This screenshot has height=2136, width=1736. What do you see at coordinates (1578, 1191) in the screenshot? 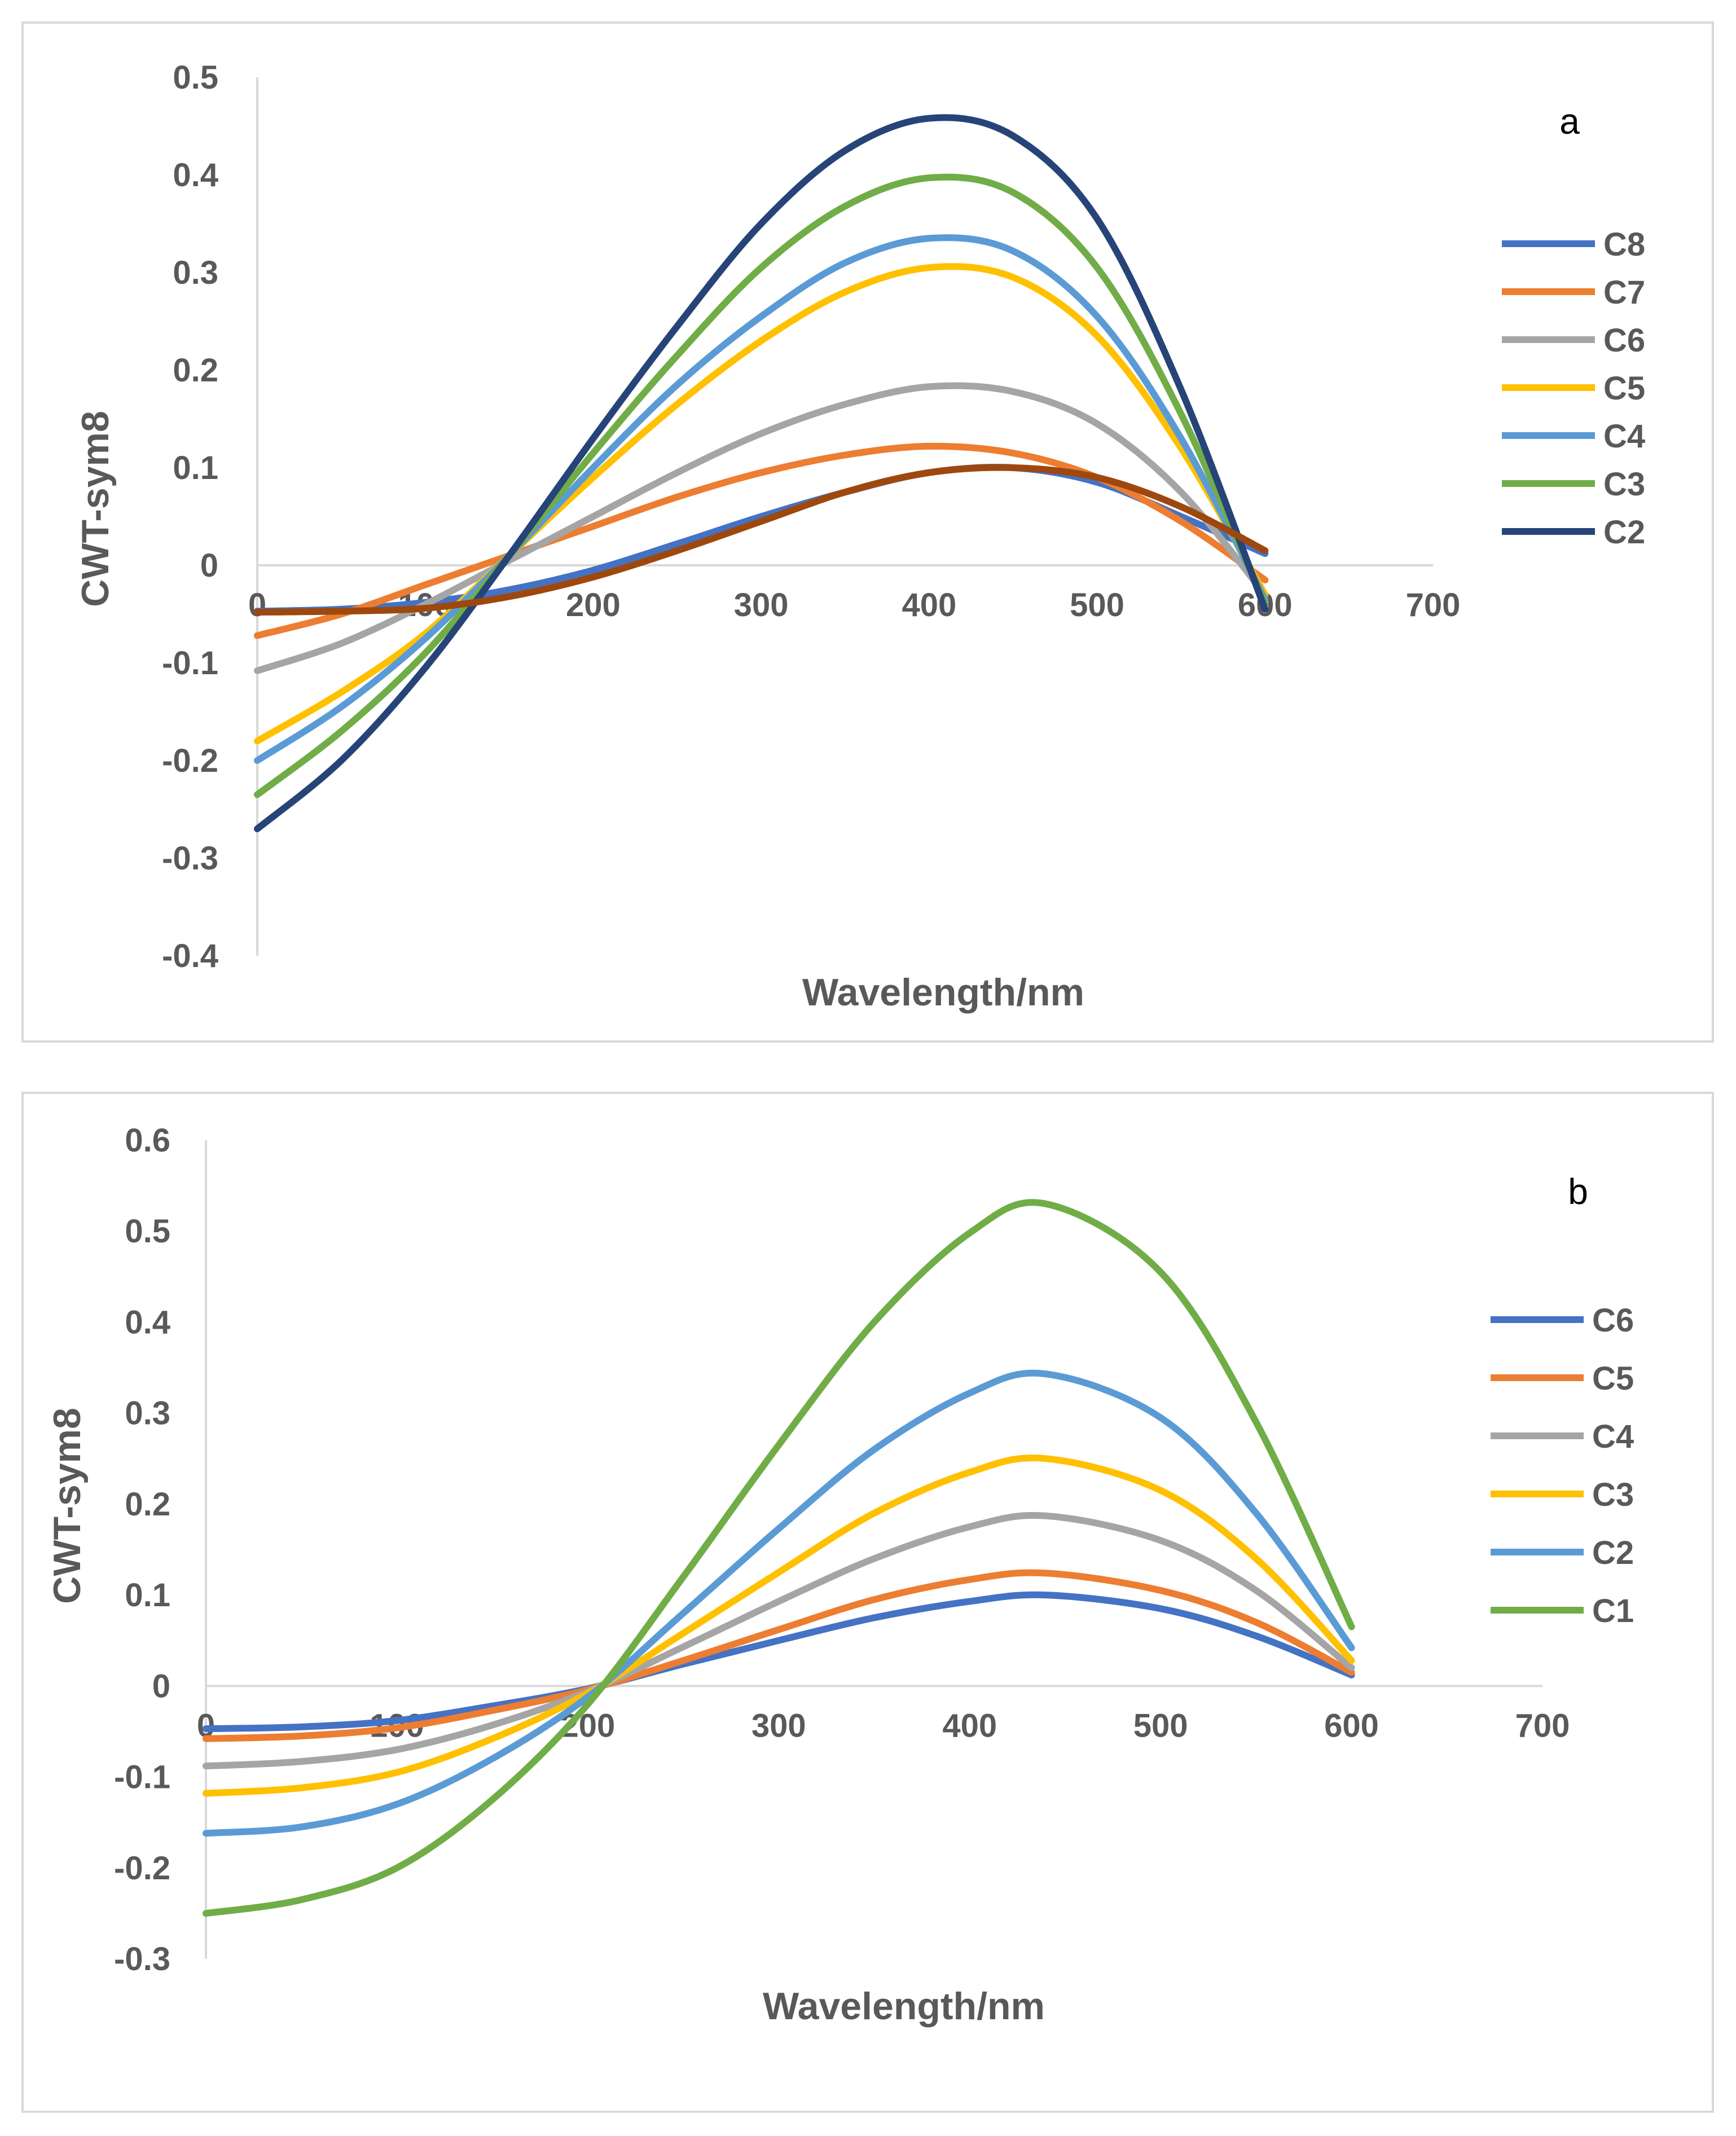
I see `panel-label: b` at bounding box center [1578, 1191].